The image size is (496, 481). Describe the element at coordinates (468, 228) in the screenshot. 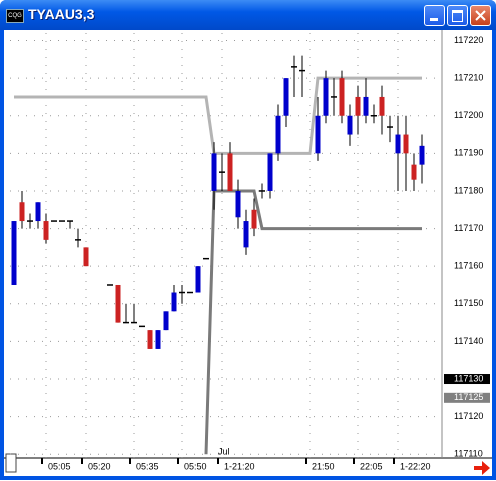

I see `y-tick-label: 117170` at that location.